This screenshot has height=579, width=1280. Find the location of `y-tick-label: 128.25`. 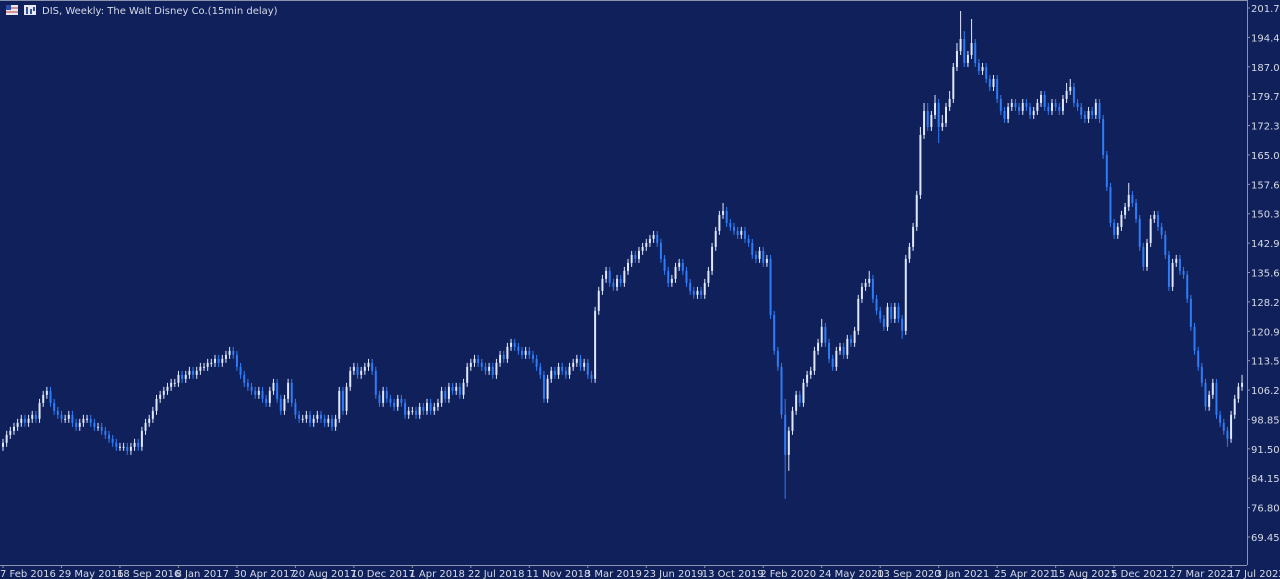

y-tick-label: 128.25 is located at coordinates (1265, 303).